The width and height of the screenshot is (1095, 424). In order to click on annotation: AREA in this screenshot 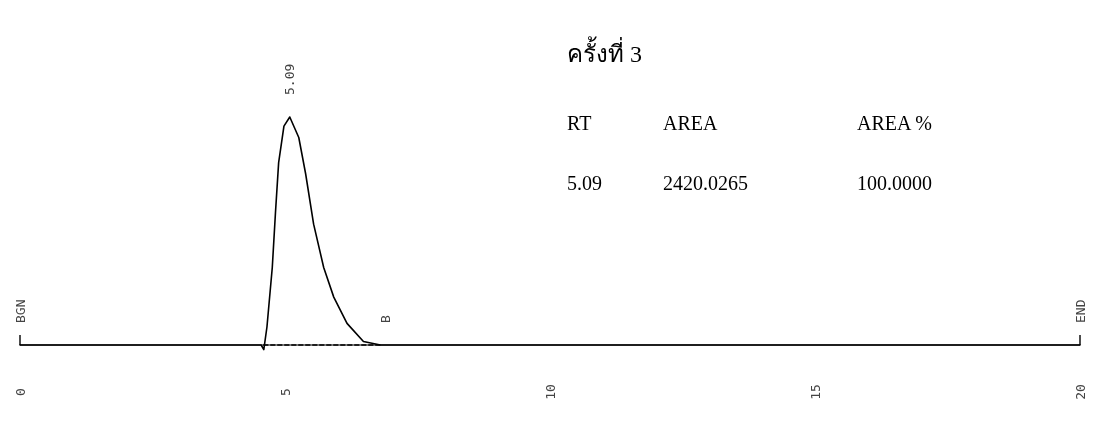, I will do `click(690, 123)`.